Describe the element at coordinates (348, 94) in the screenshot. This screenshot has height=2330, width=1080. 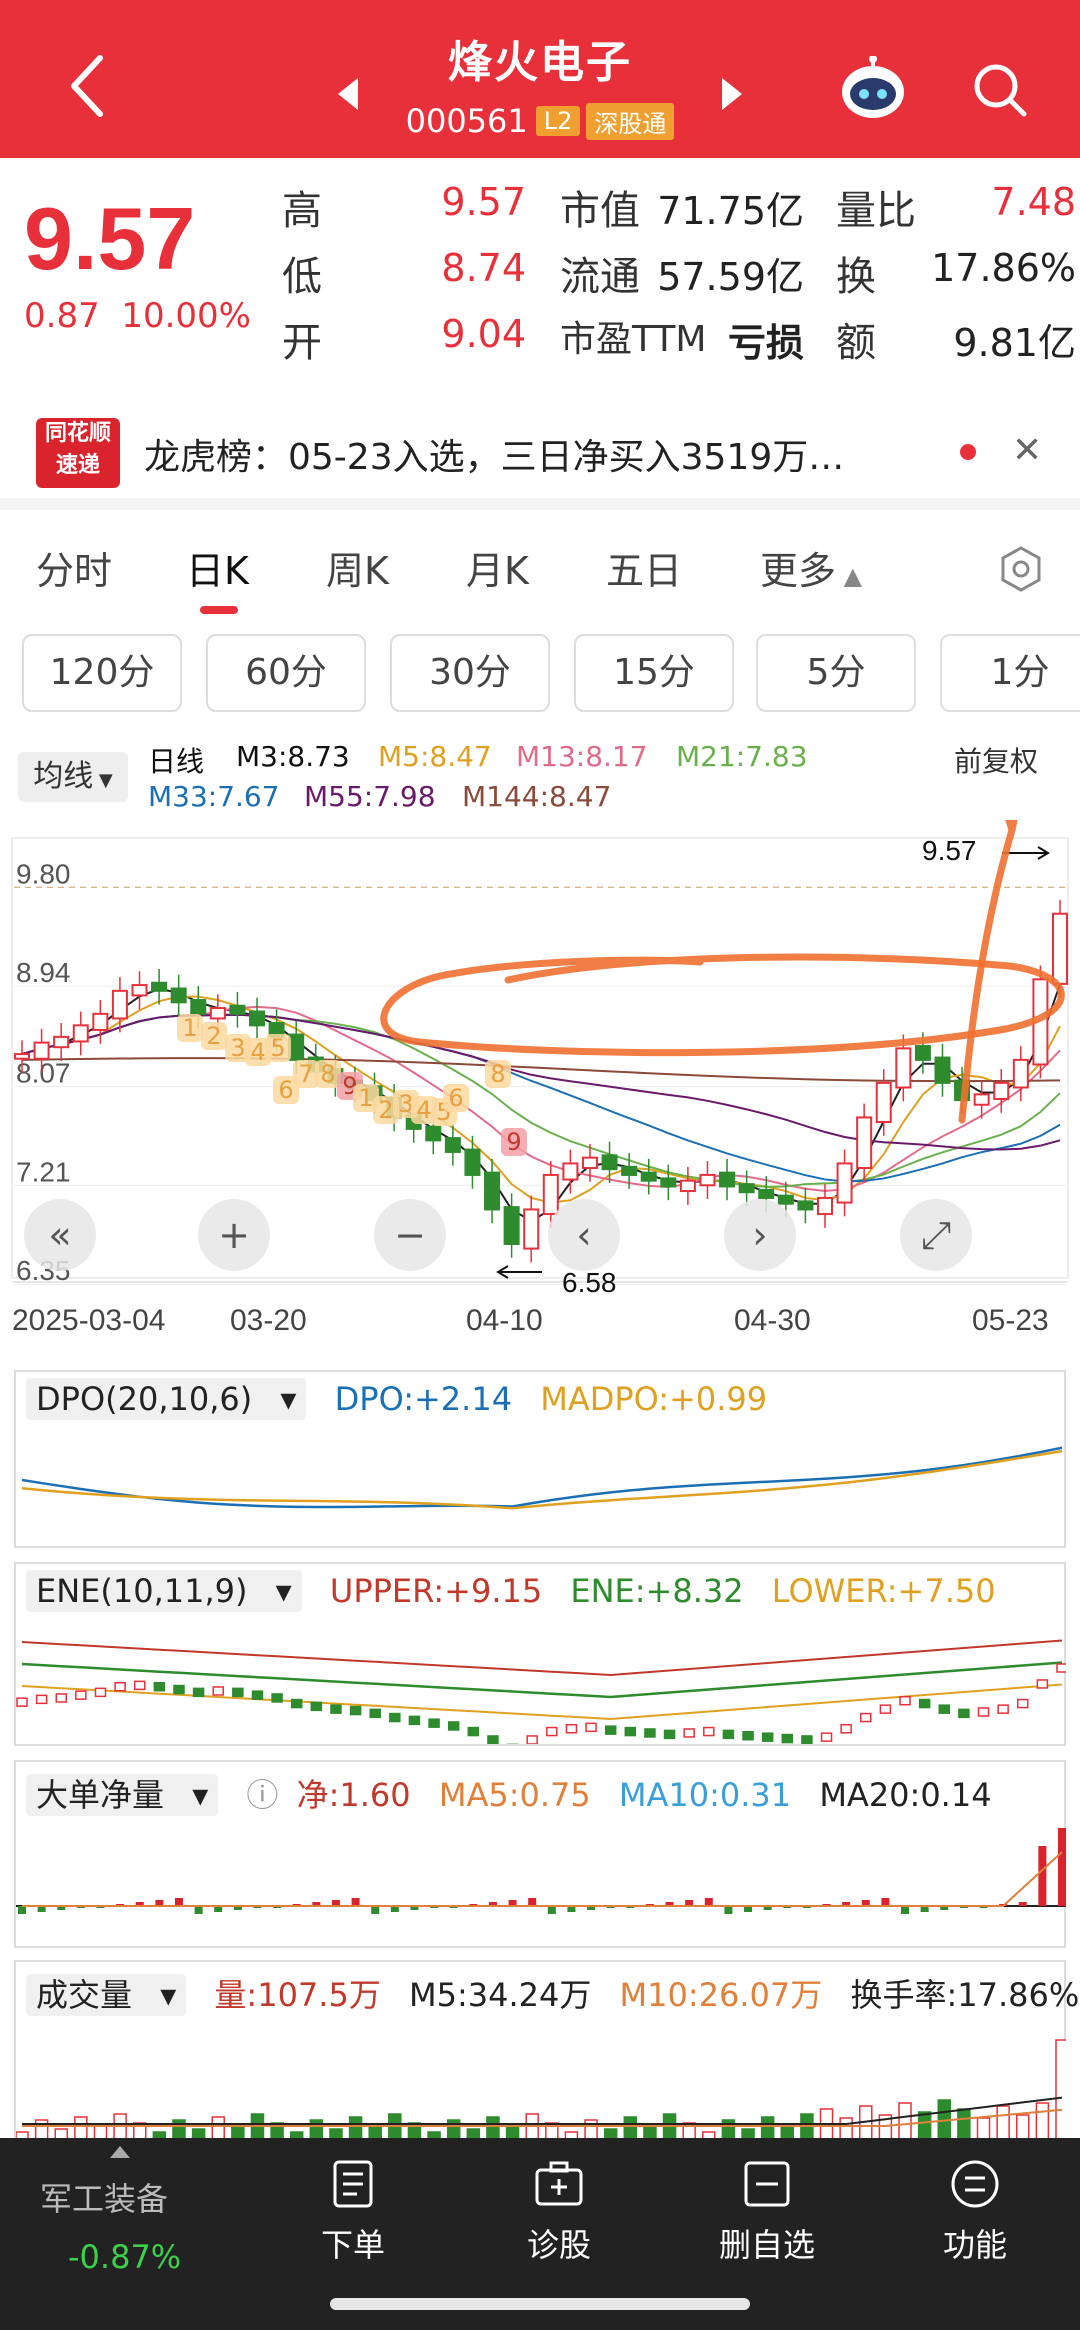
I see `prev-stock-icon` at that location.